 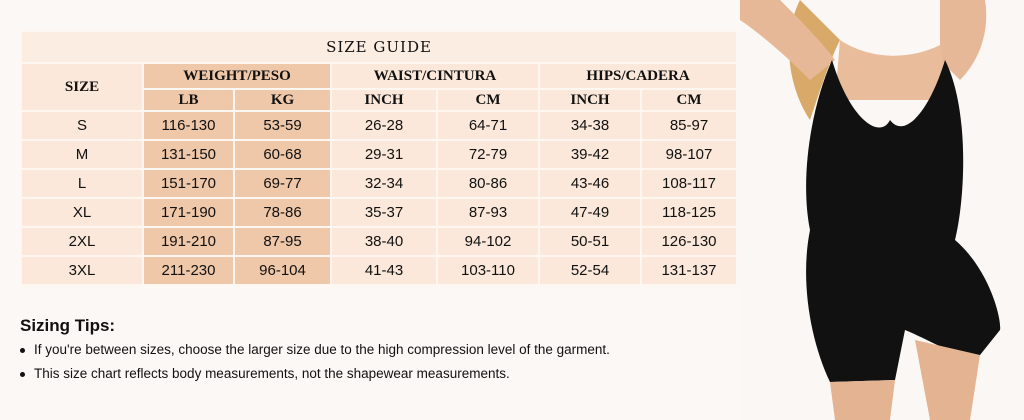 I want to click on waist-inch-cell: 32-34, so click(x=384, y=183).